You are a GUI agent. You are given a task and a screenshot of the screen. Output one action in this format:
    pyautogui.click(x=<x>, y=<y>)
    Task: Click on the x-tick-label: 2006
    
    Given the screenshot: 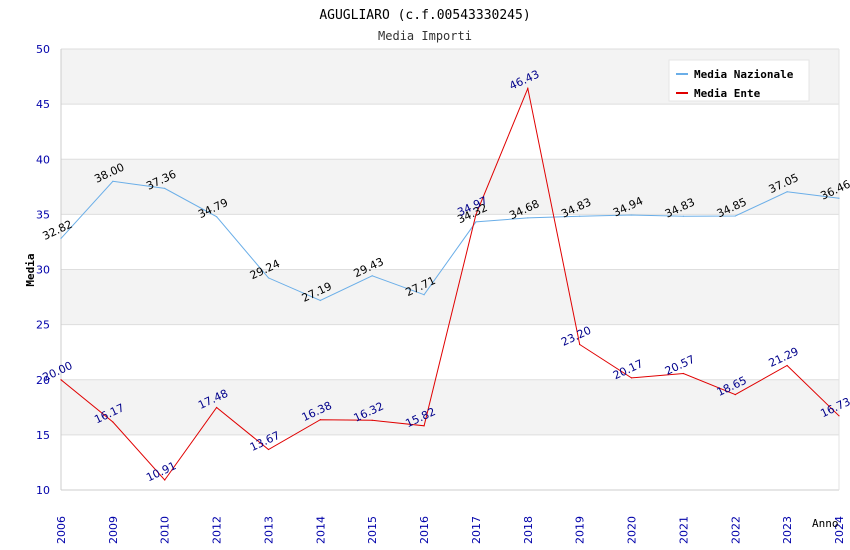 What is the action you would take?
    pyautogui.click(x=61, y=530)
    